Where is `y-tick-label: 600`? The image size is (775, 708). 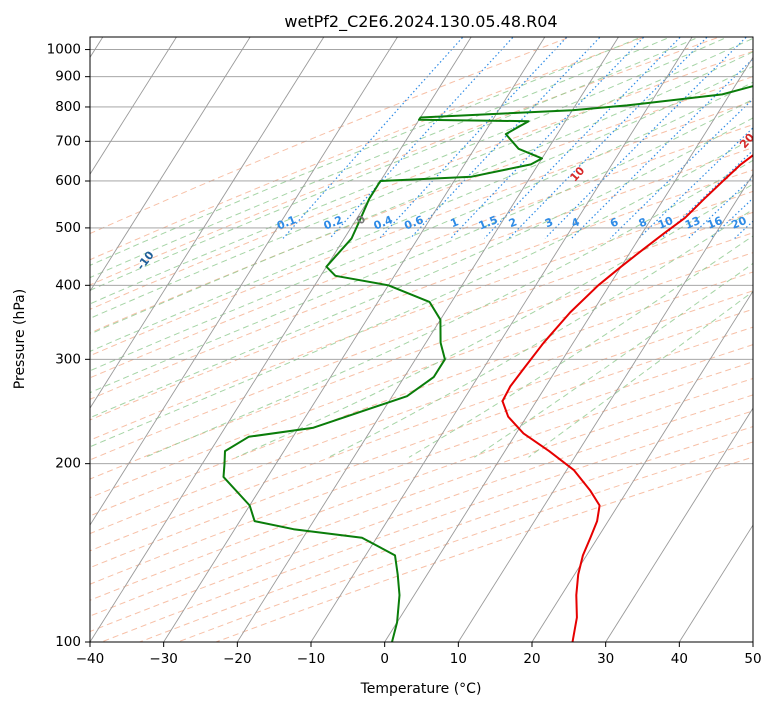 y-tick-label: 600 is located at coordinates (68, 181).